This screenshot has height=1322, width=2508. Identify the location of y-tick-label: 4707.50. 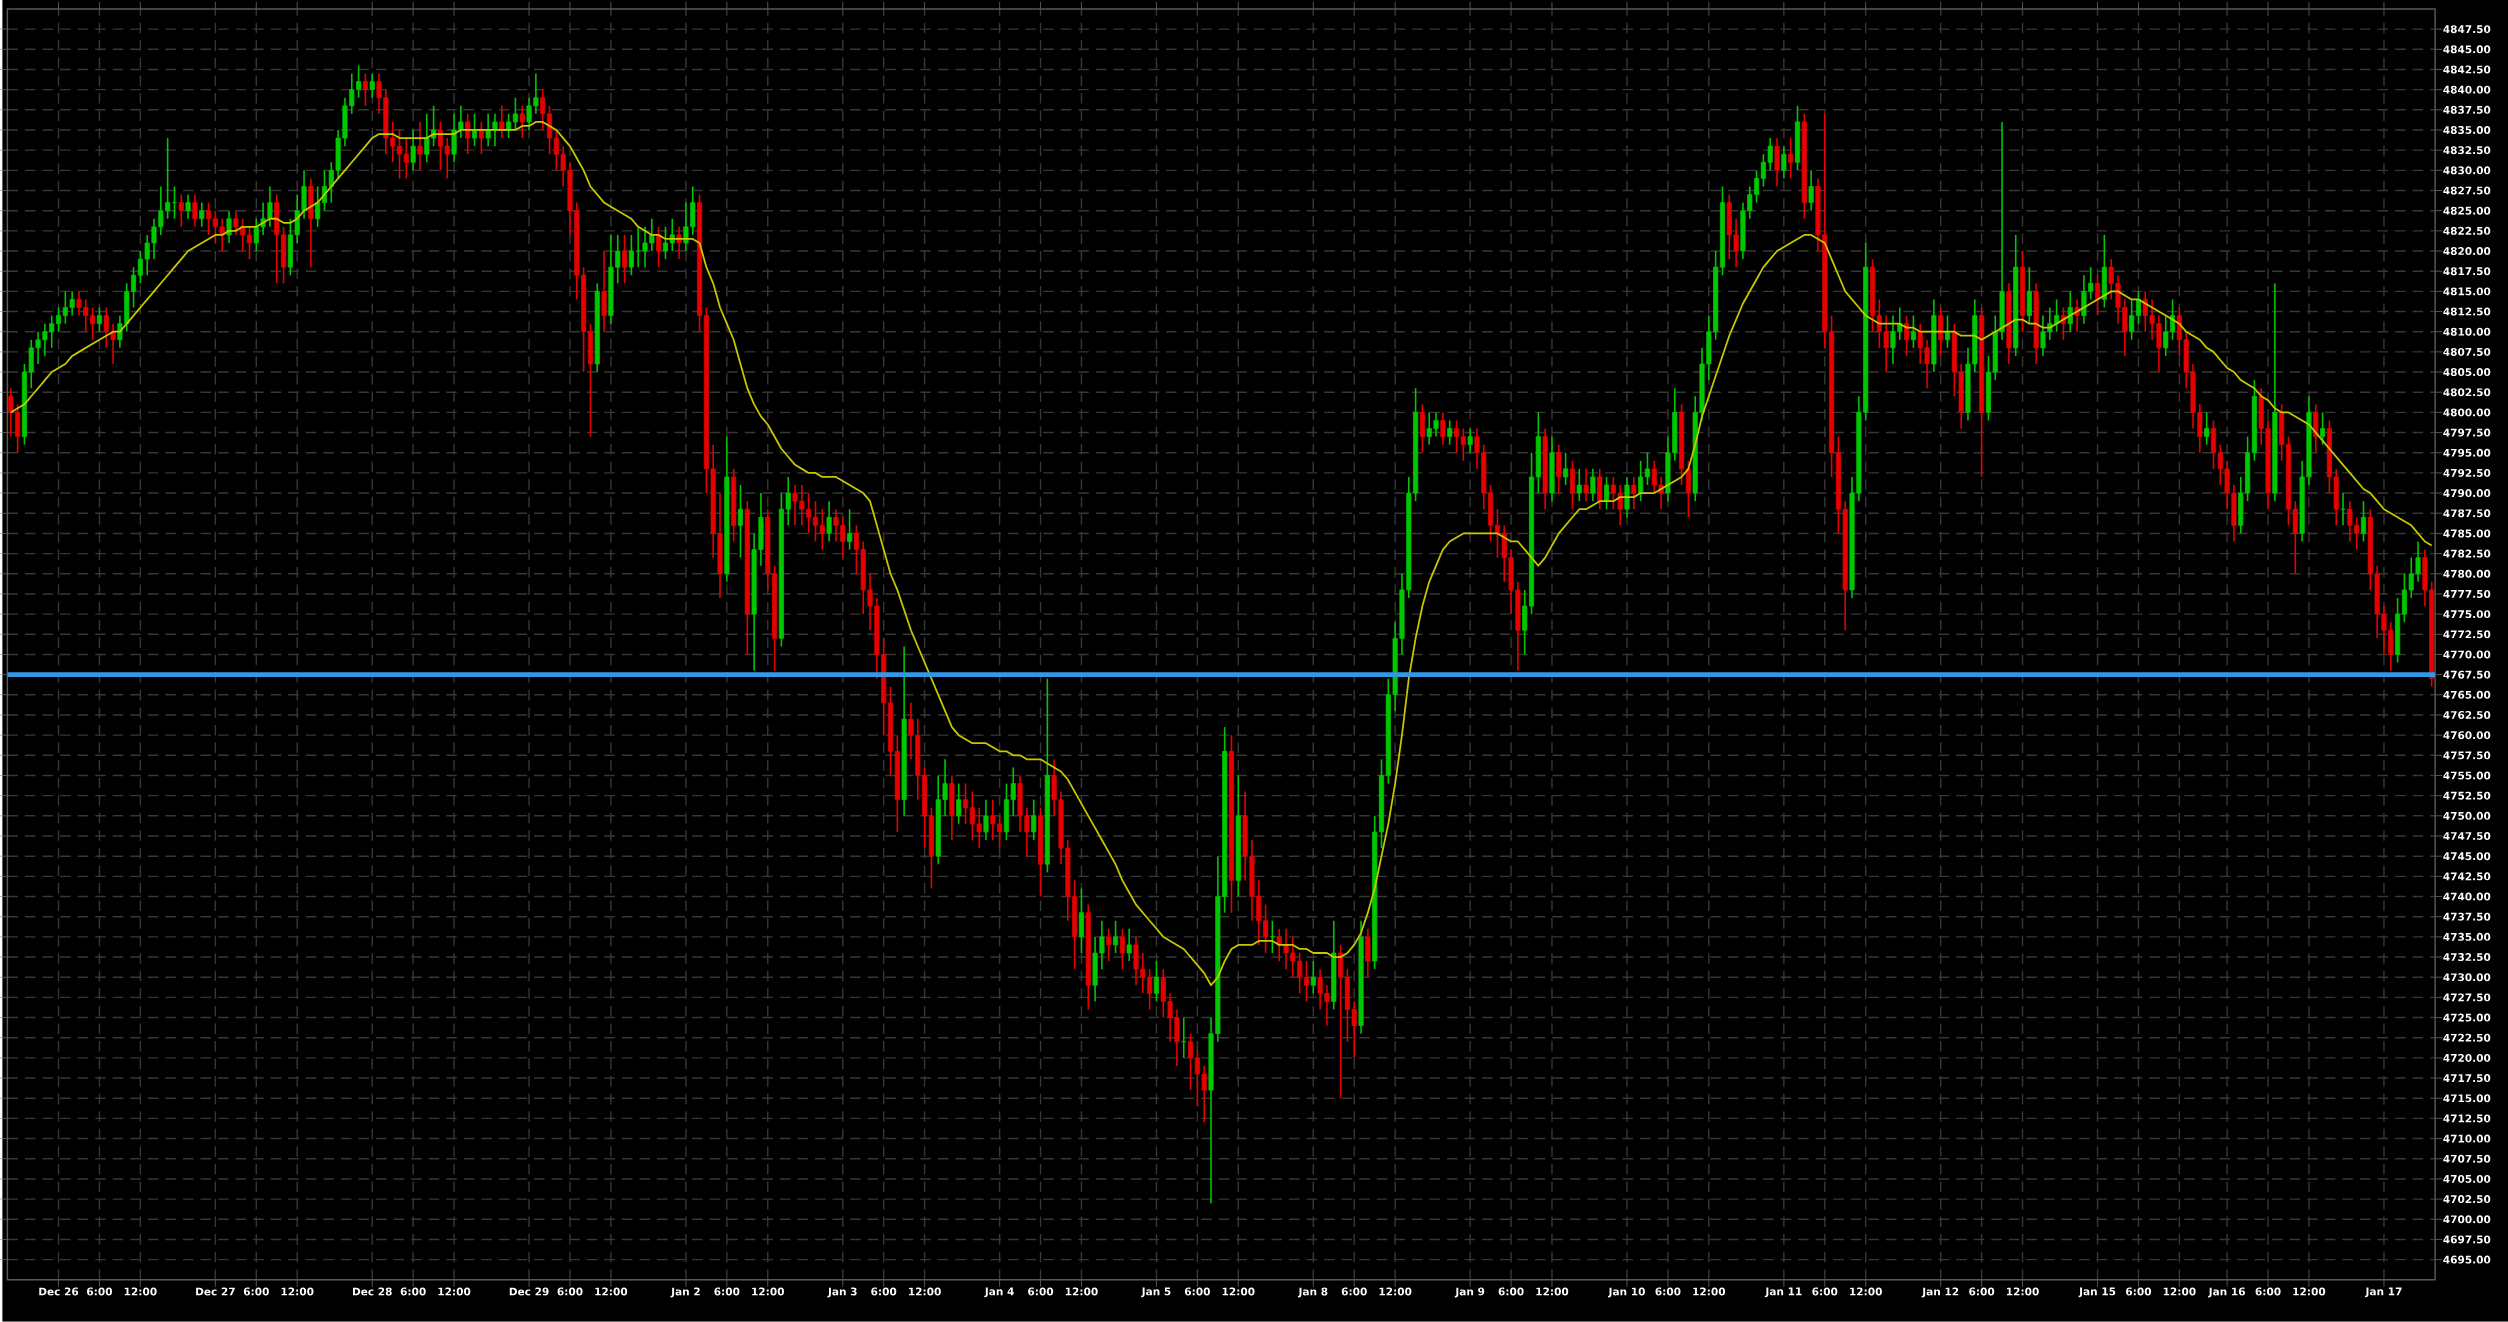
(2467, 1158).